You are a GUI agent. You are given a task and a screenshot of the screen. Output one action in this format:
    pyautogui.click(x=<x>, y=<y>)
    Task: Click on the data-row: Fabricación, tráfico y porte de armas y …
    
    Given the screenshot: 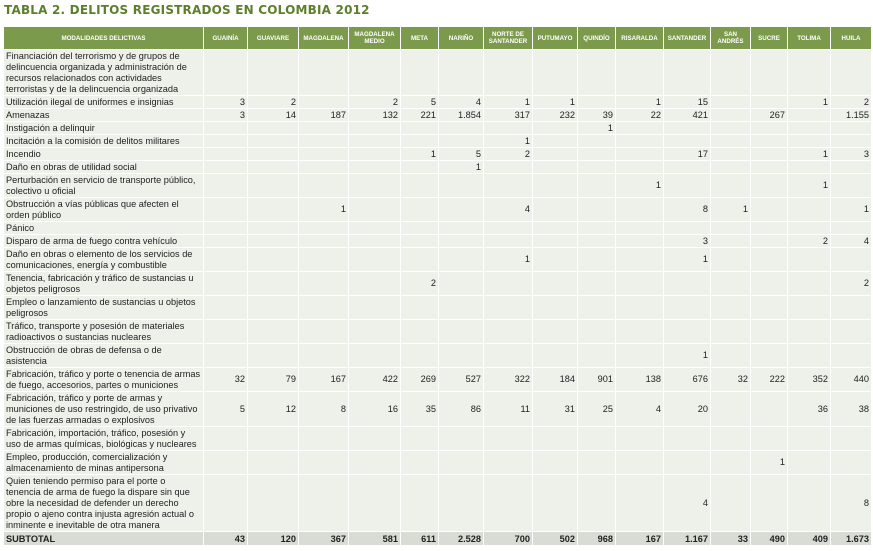 What is the action you would take?
    pyautogui.click(x=437, y=409)
    